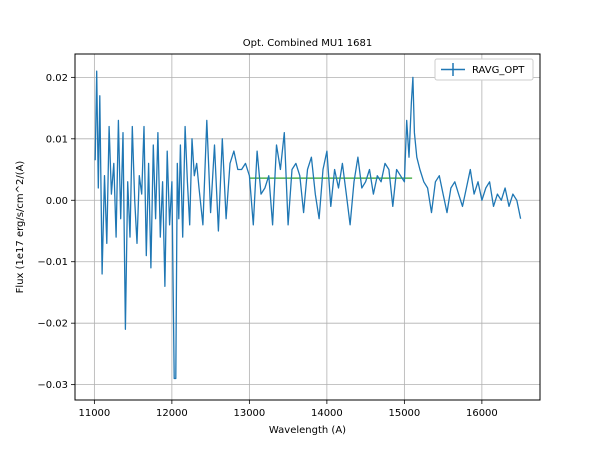 The height and width of the screenshot is (450, 600). What do you see at coordinates (56, 232) in the screenshot?
I see `y-axis-ticks: −0.03 −0.02 −0.01 0.00 0.01 0.02` at bounding box center [56, 232].